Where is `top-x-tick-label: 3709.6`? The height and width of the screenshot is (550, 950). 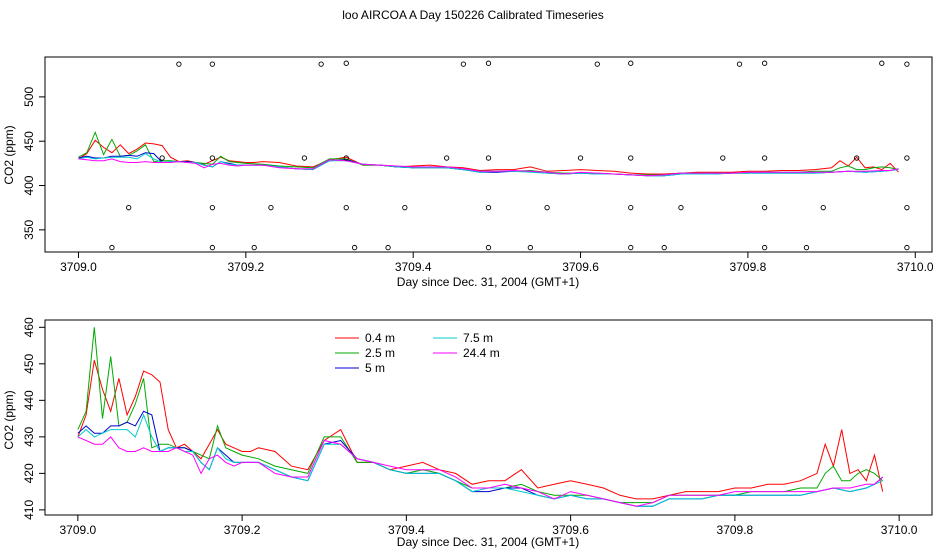 top-x-tick-label: 3709.6 is located at coordinates (580, 267).